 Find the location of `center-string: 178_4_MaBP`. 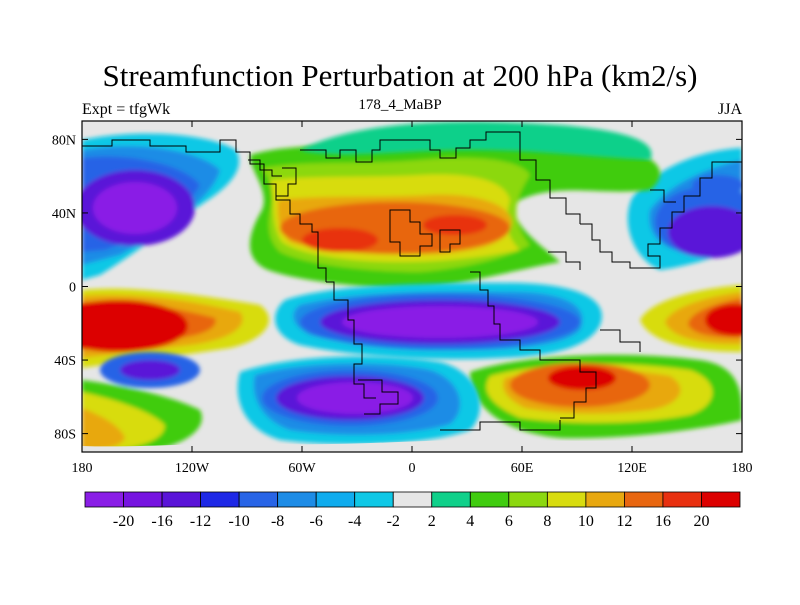

center-string: 178_4_MaBP is located at coordinates (400, 105).